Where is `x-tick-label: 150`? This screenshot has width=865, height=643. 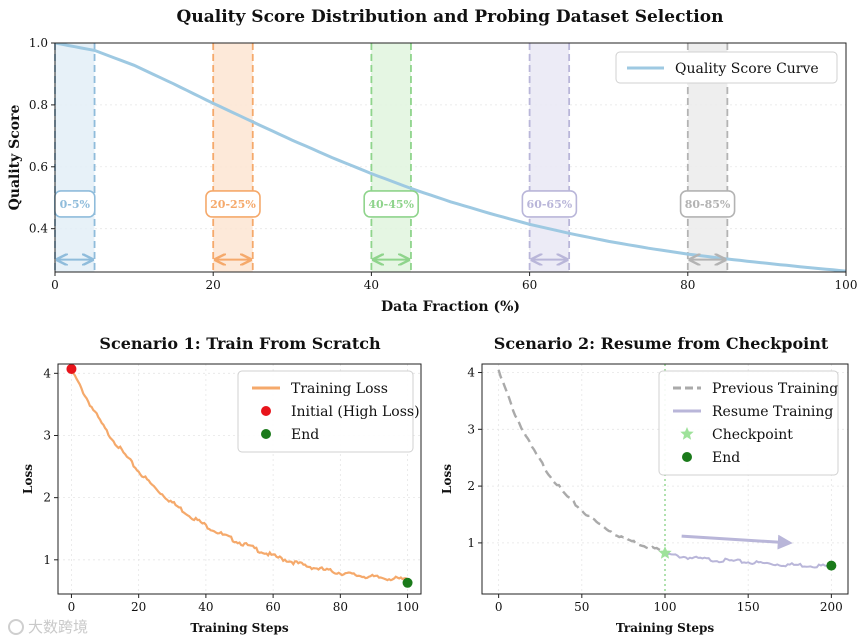
x-tick-label: 150 is located at coordinates (748, 607).